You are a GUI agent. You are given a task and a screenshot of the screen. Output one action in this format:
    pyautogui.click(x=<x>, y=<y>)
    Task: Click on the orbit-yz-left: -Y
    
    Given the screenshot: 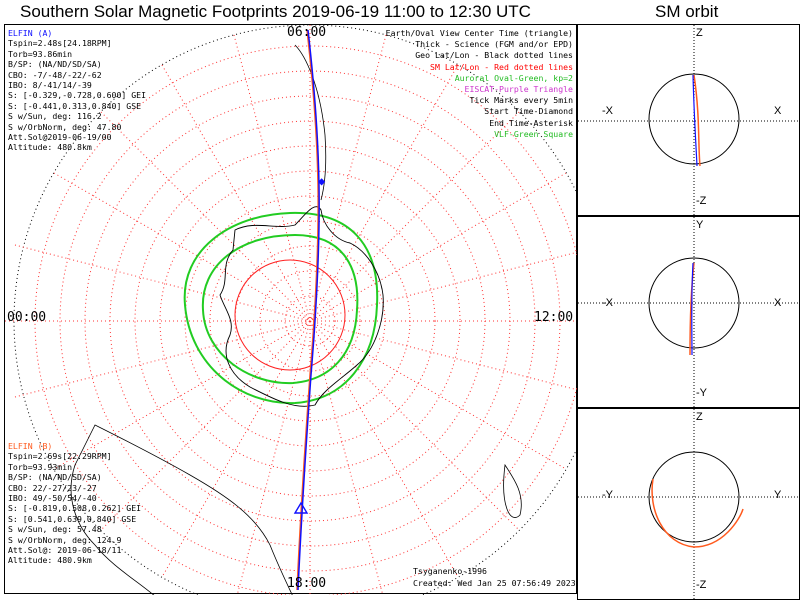 What is the action you would take?
    pyautogui.click(x=607, y=495)
    